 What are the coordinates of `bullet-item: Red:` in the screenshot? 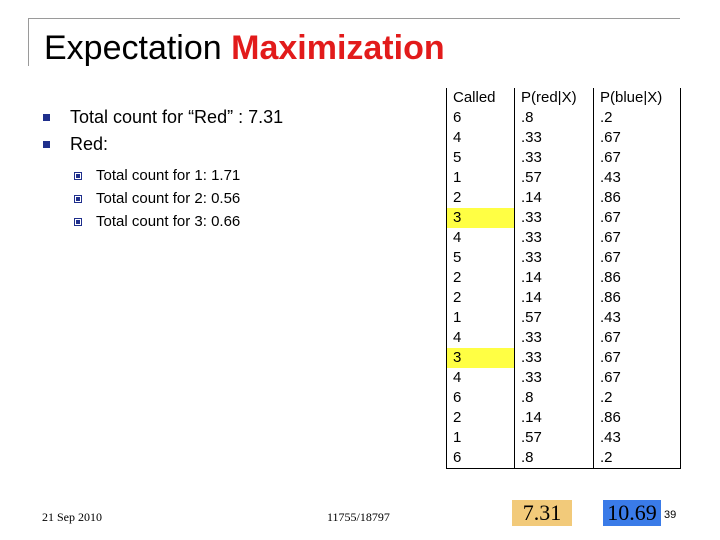 It's located at (161, 144).